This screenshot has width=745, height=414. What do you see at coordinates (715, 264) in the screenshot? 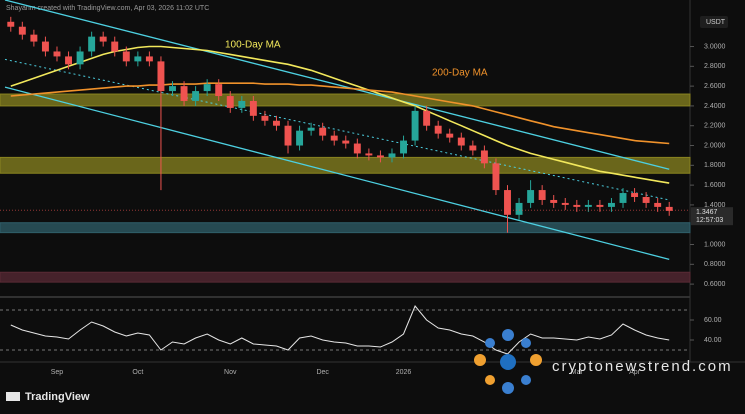
I see `y-tick-label: 0.8000` at bounding box center [715, 264].